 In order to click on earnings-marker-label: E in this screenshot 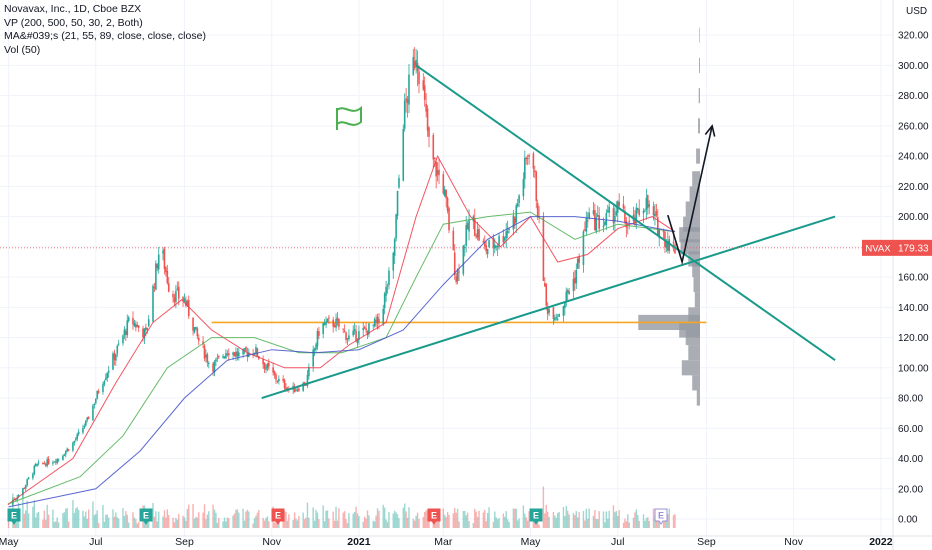, I will do `click(434, 516)`.